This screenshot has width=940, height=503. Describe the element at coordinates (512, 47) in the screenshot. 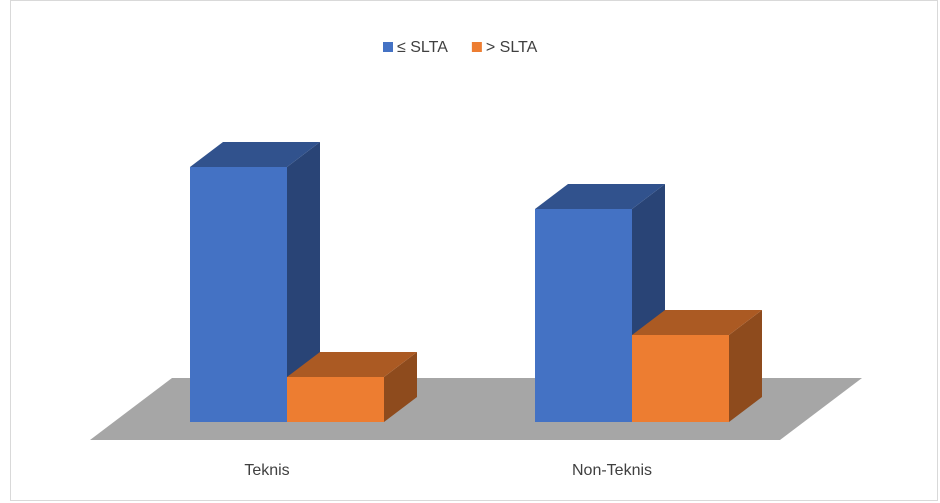

I see `legend-label: > SLTA` at that location.